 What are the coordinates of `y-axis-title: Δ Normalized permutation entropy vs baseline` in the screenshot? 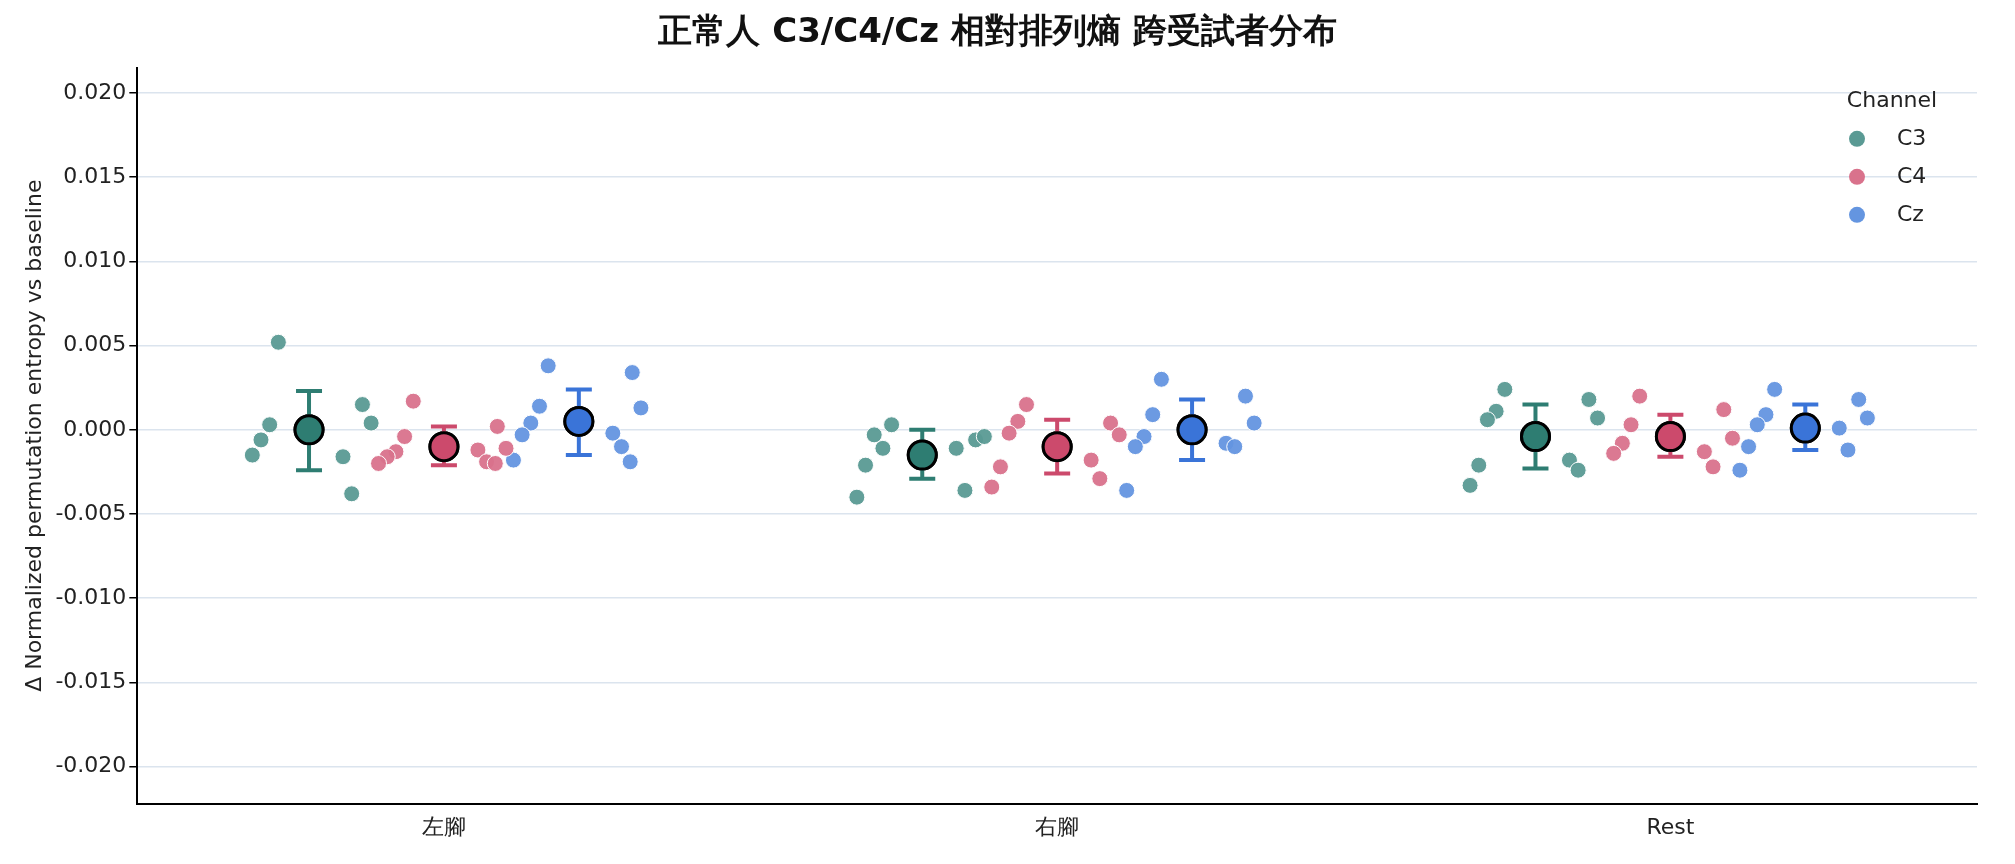 It's located at (33, 435).